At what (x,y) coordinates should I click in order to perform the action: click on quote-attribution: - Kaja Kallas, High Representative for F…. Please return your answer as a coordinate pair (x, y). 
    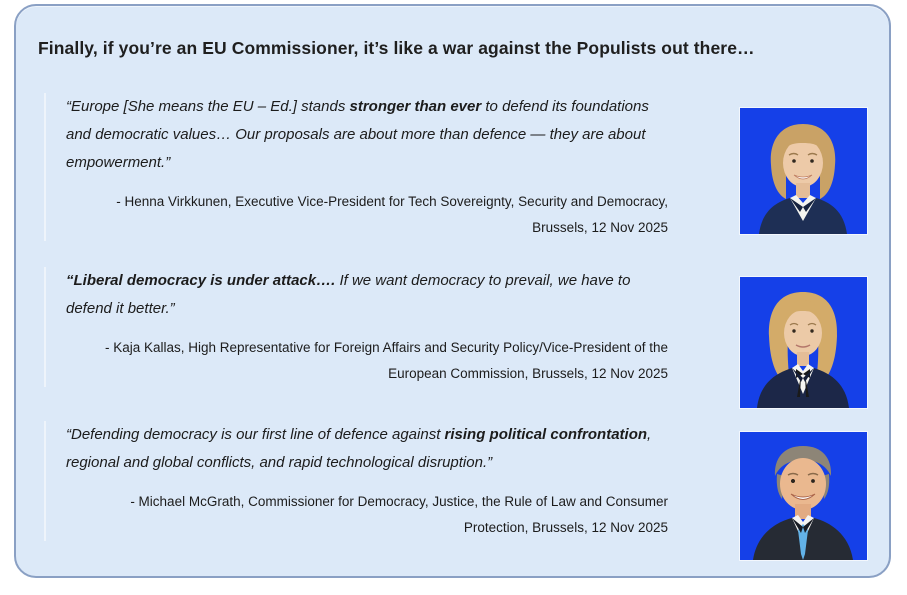
    Looking at the image, I should click on (386, 360).